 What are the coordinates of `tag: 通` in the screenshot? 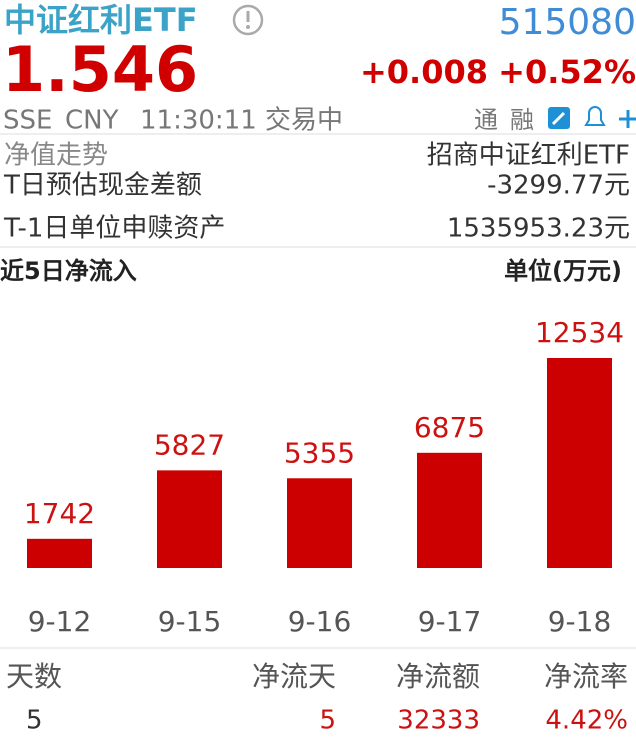 It's located at (486, 120).